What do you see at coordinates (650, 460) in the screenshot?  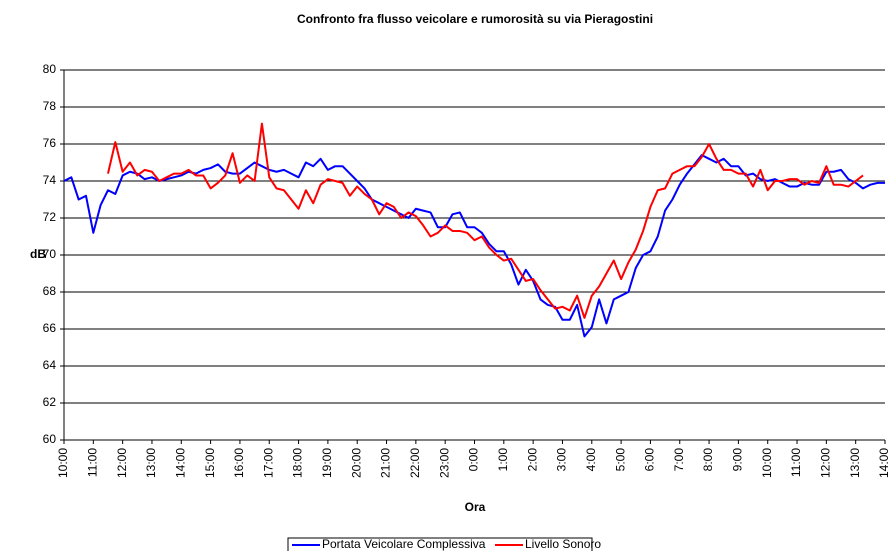 I see `x-tick-label: 6:00` at bounding box center [650, 460].